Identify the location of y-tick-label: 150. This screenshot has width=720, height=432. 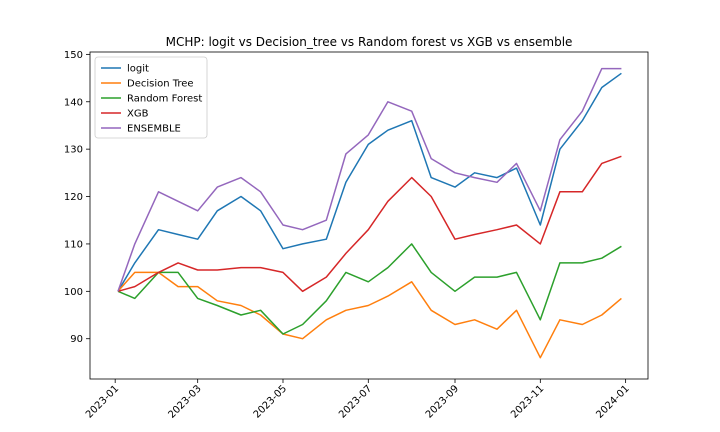
(73, 55).